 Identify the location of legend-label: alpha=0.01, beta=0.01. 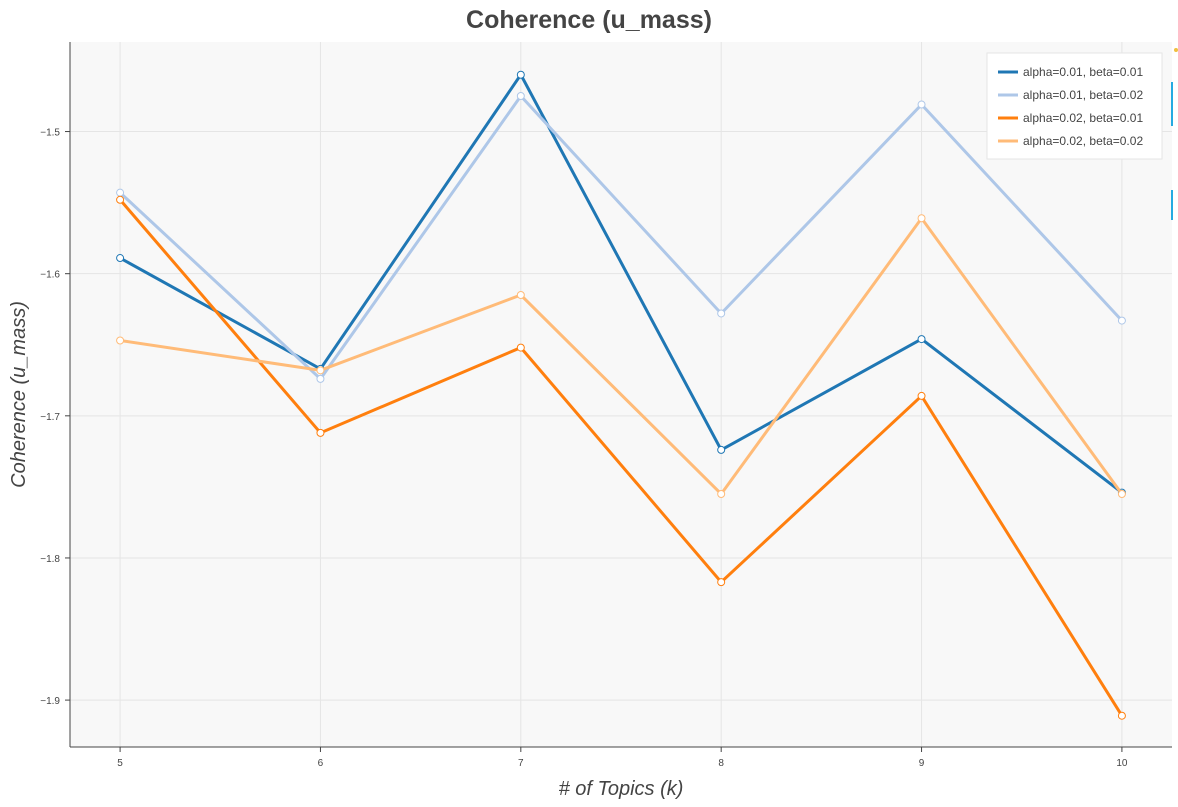
(1083, 72).